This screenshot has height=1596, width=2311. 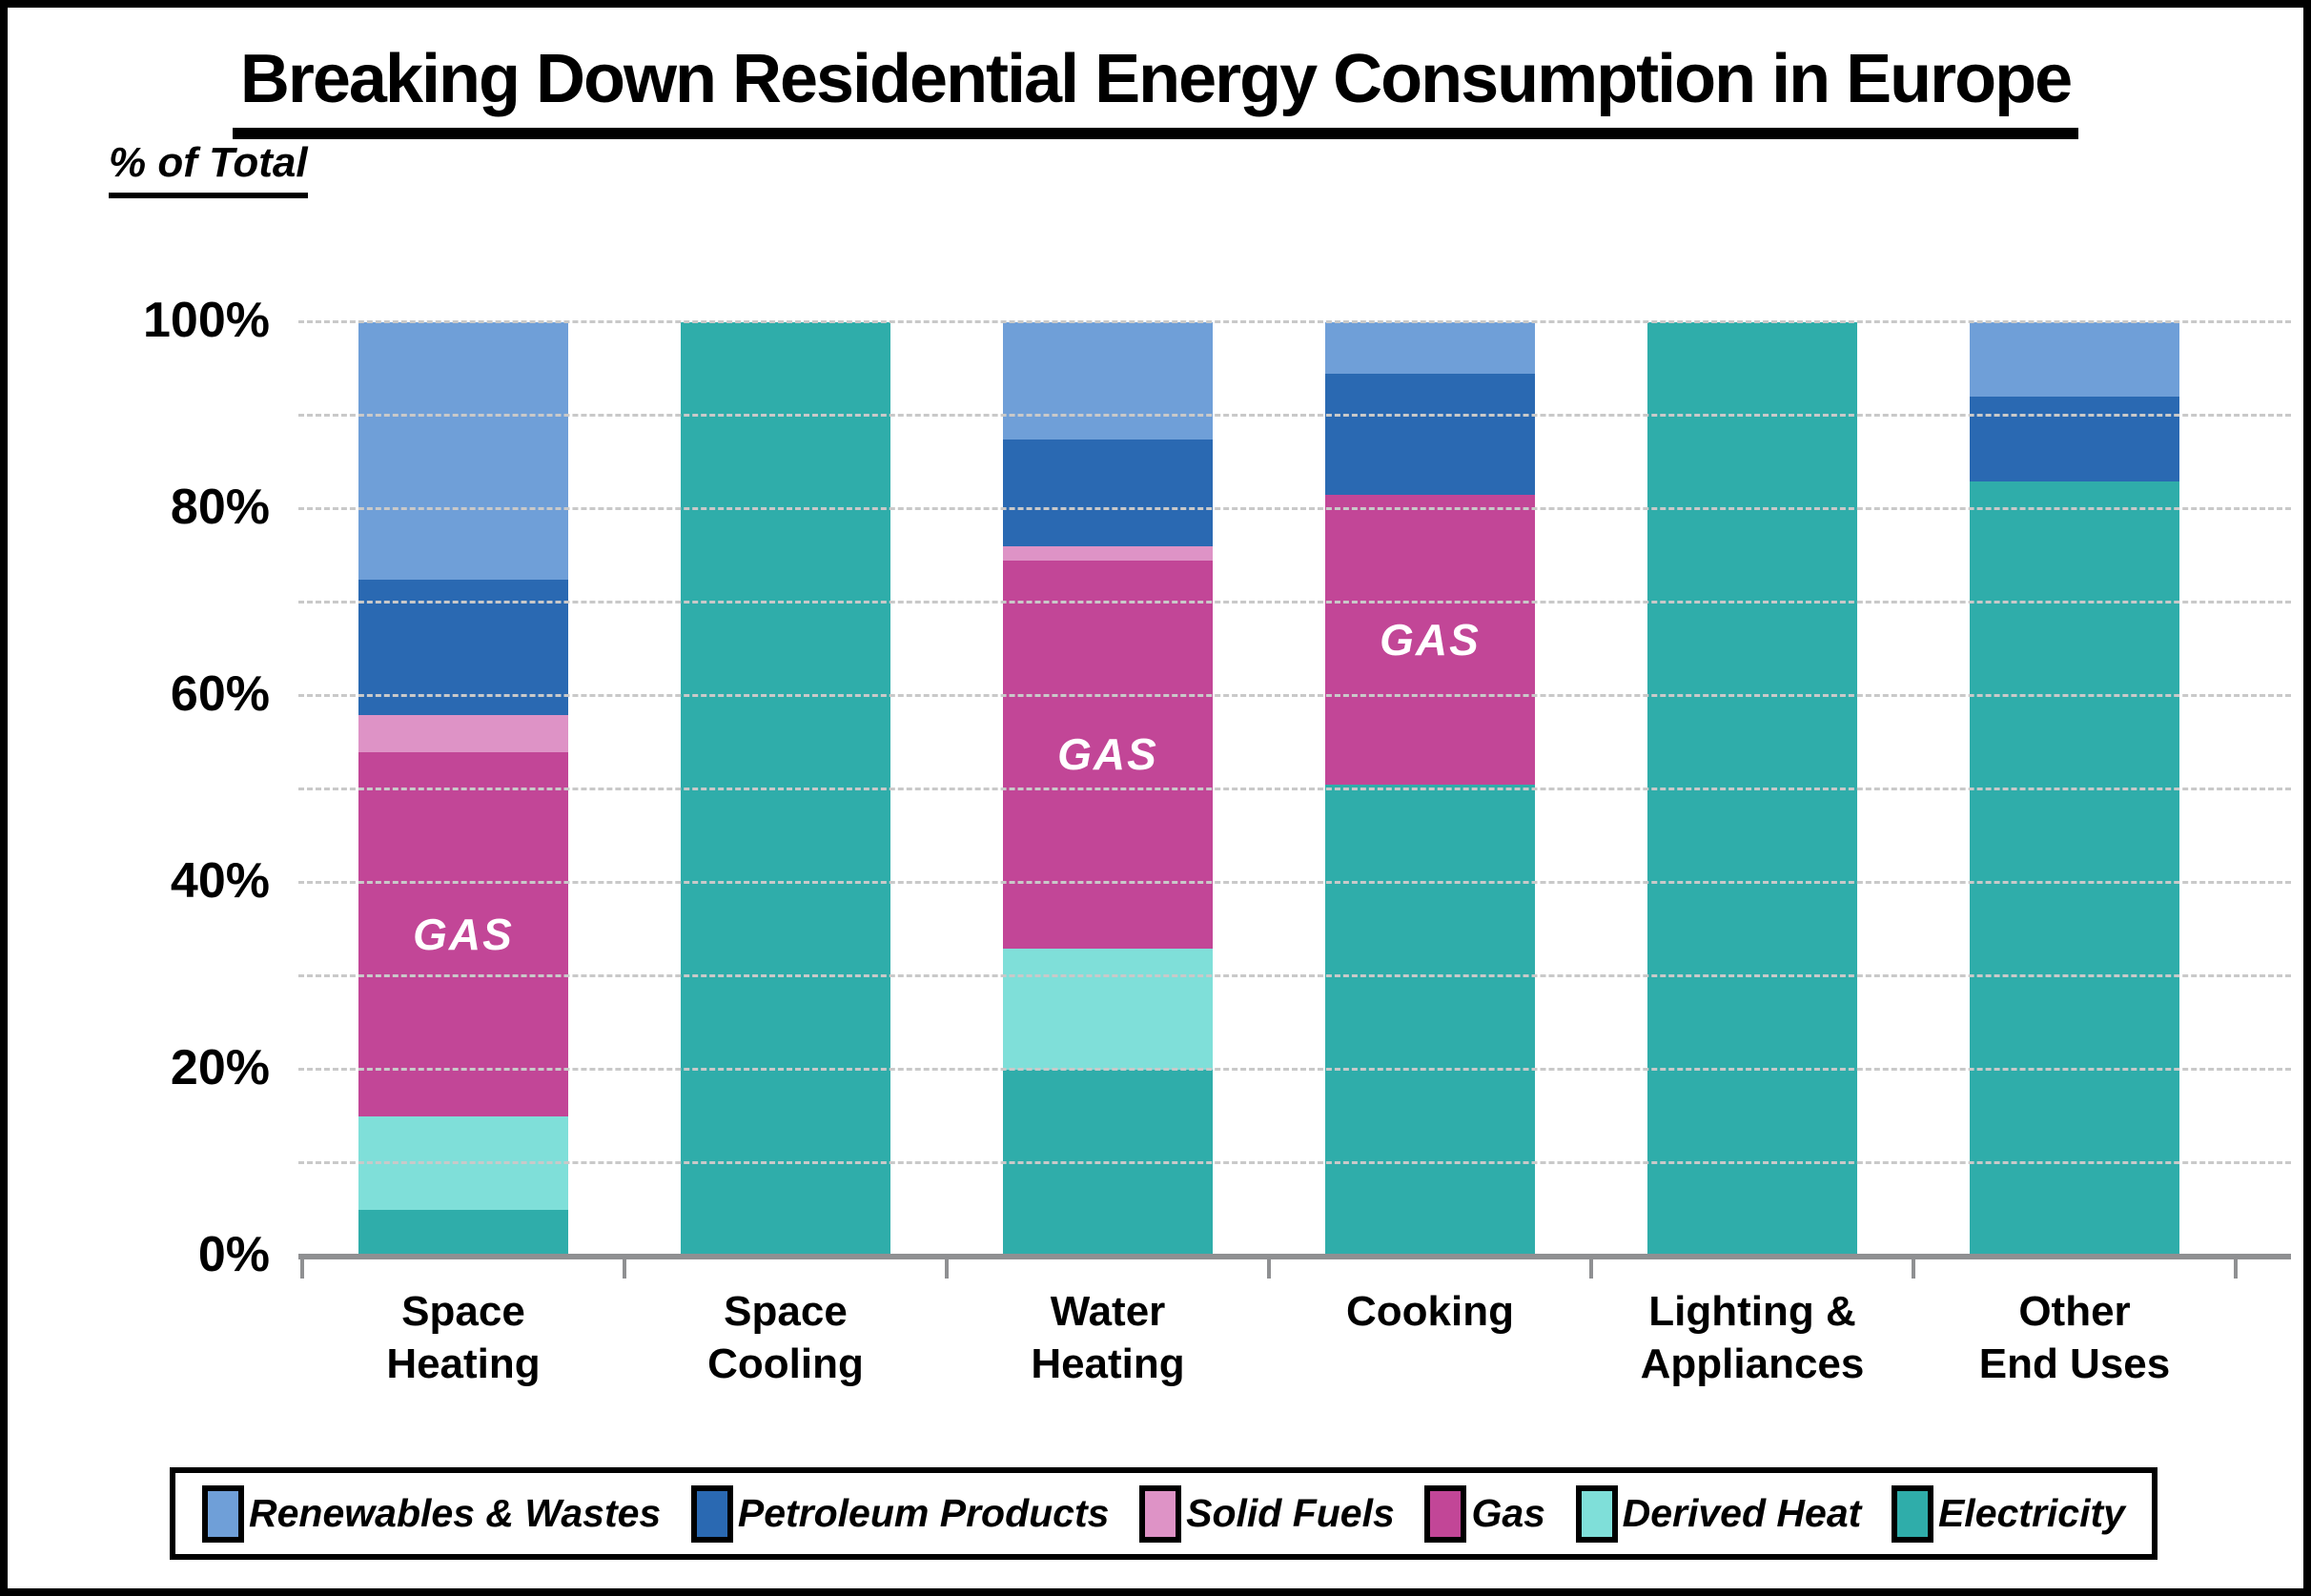 I want to click on x-axis-label: Space Heating, so click(x=463, y=1338).